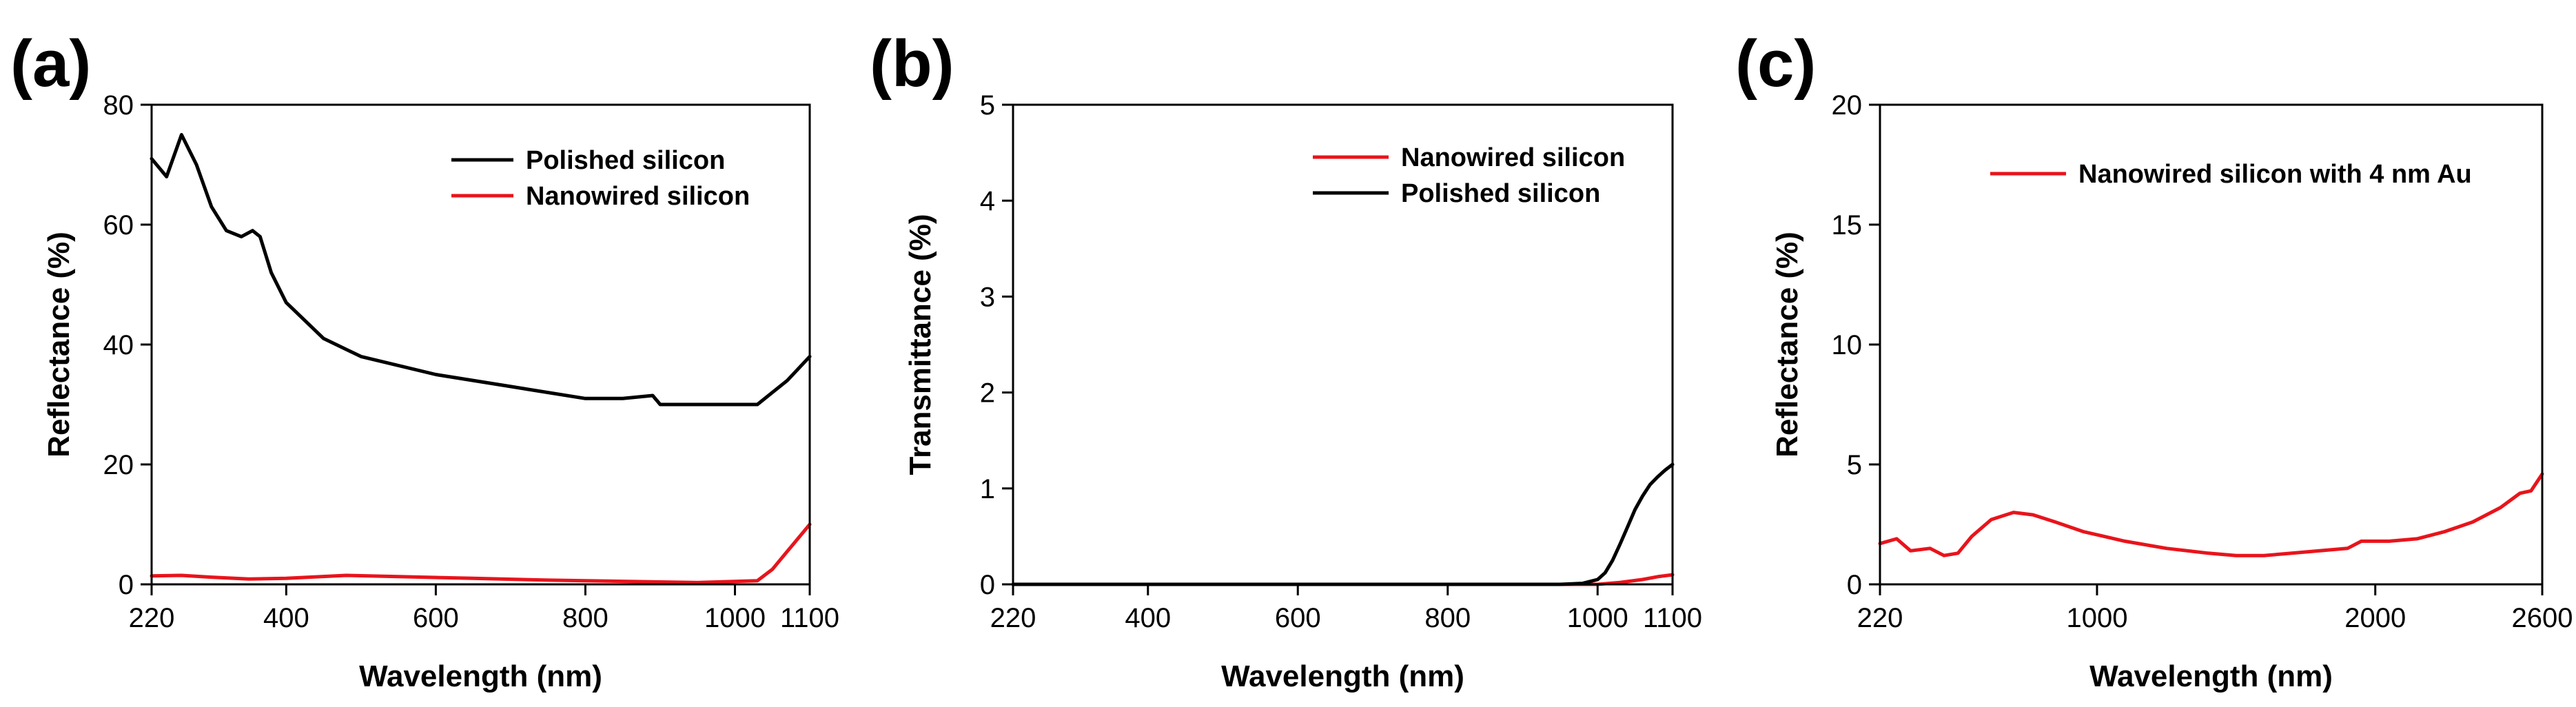  What do you see at coordinates (118, 225) in the screenshot?
I see `y-tick-label: 60` at bounding box center [118, 225].